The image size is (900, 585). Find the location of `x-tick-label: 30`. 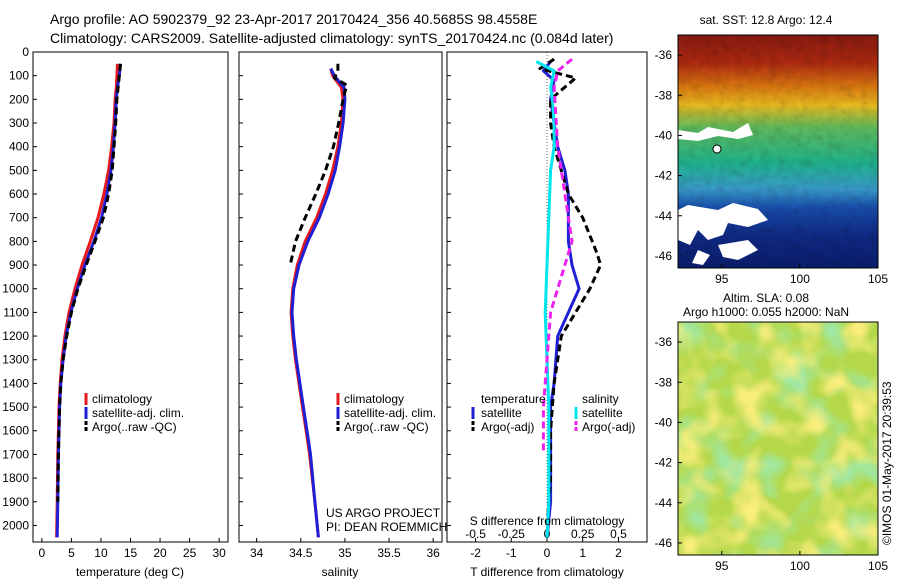

x-tick-label: 30 is located at coordinates (219, 553).